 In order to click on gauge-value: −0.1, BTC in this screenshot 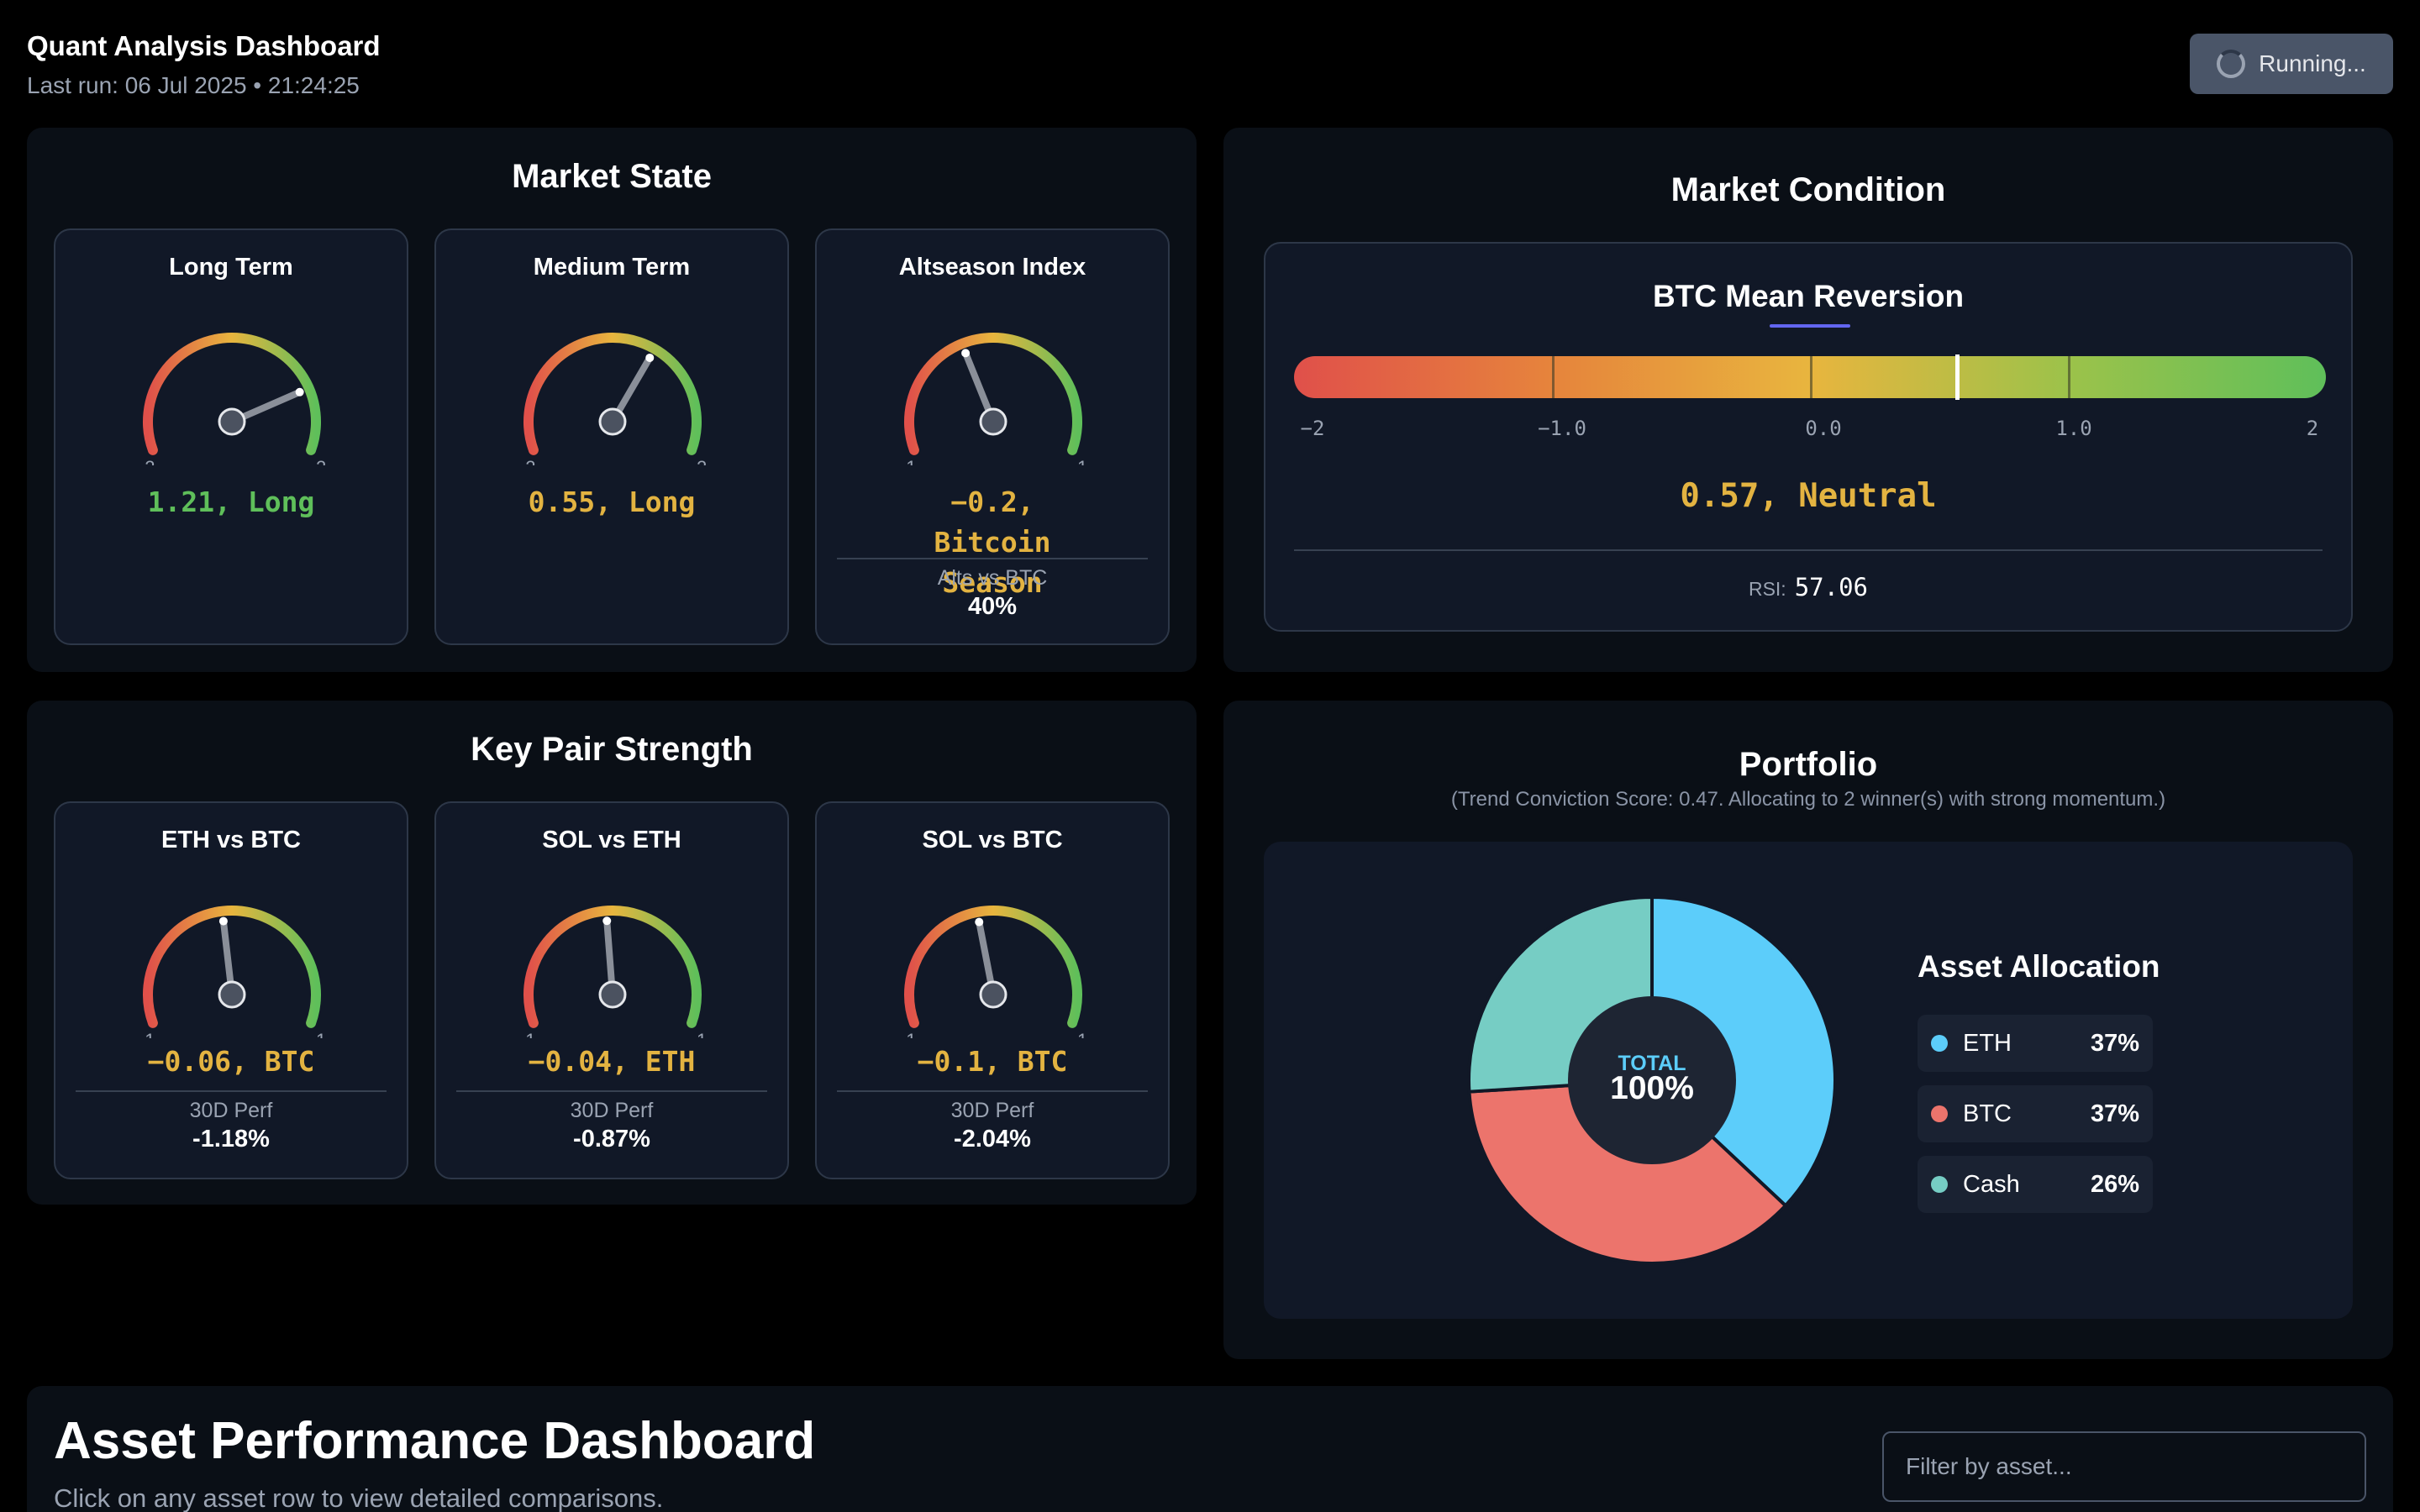, I will do `click(992, 1061)`.